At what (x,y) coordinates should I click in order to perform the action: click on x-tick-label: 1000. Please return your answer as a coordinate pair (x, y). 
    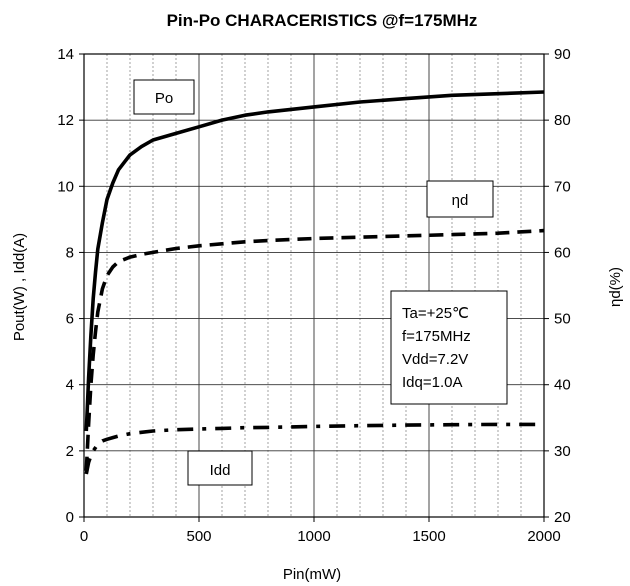
    Looking at the image, I should click on (313, 536).